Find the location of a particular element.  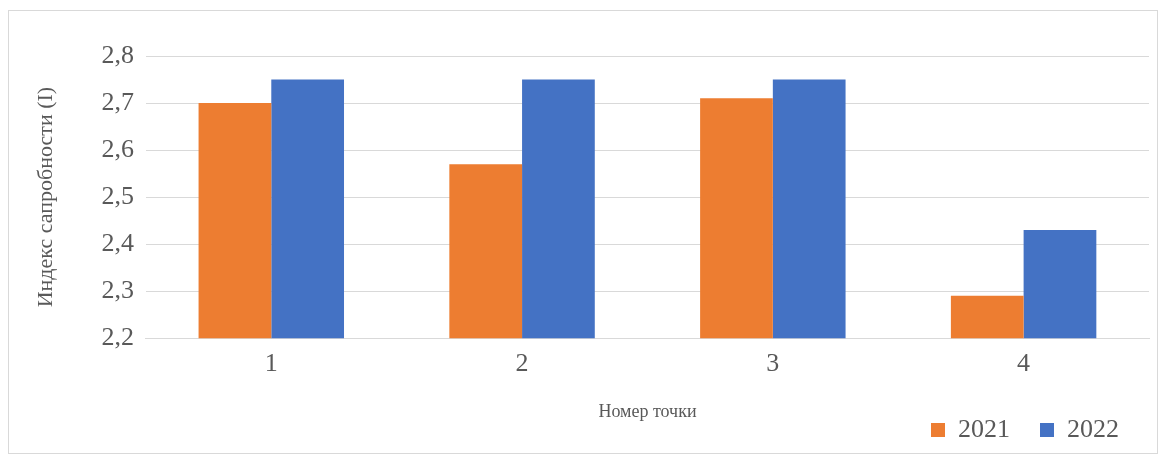

y-tick-label: 2,6 is located at coordinates (117, 148).